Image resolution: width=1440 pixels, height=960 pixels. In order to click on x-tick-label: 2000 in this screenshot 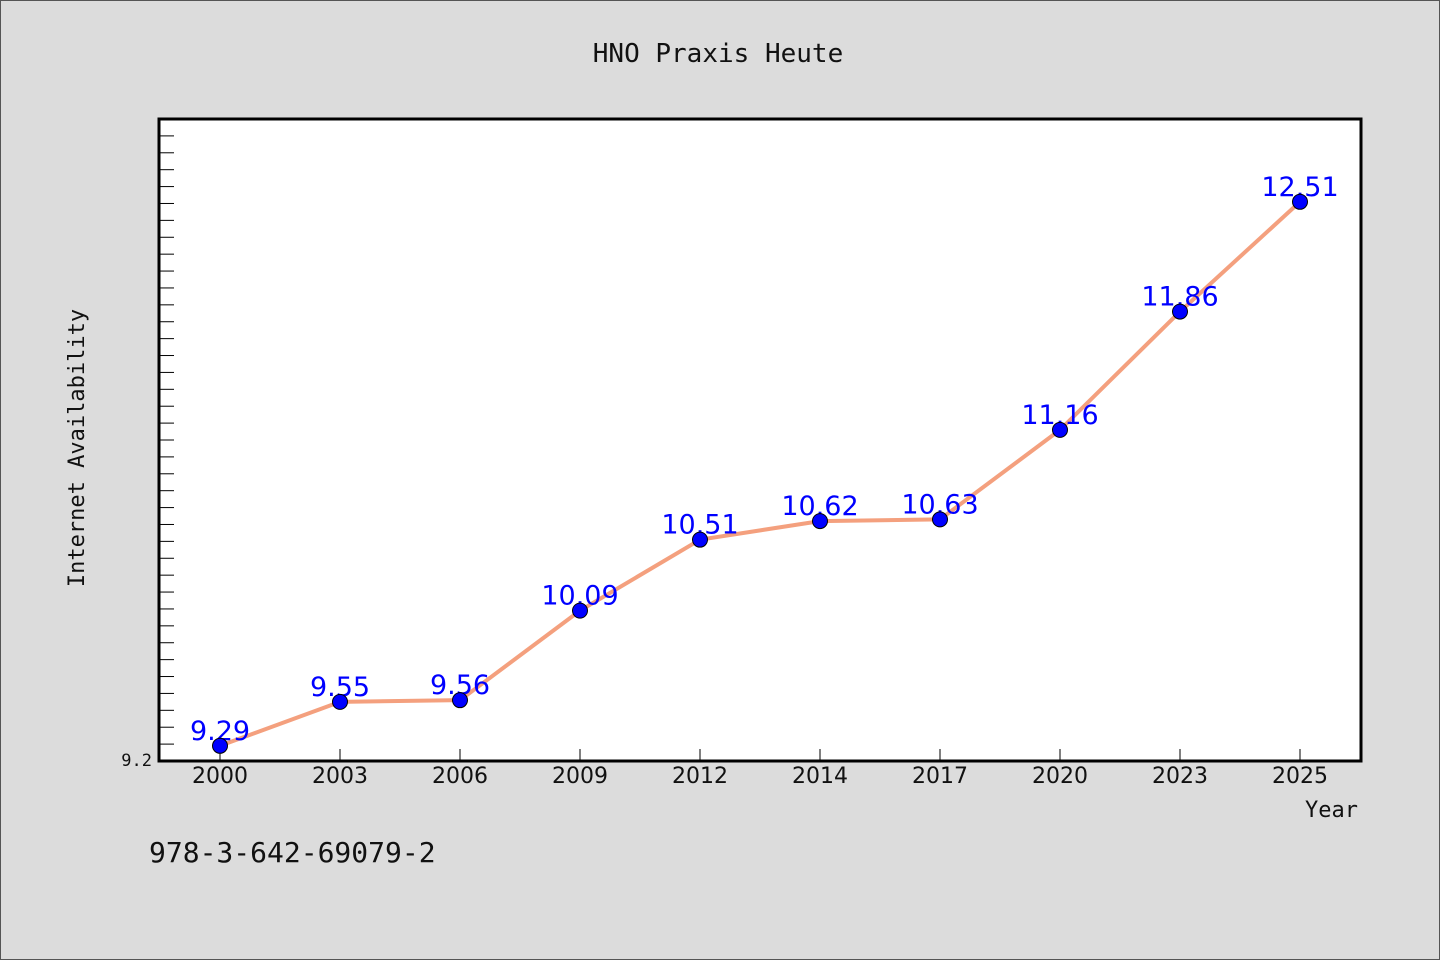, I will do `click(220, 776)`.